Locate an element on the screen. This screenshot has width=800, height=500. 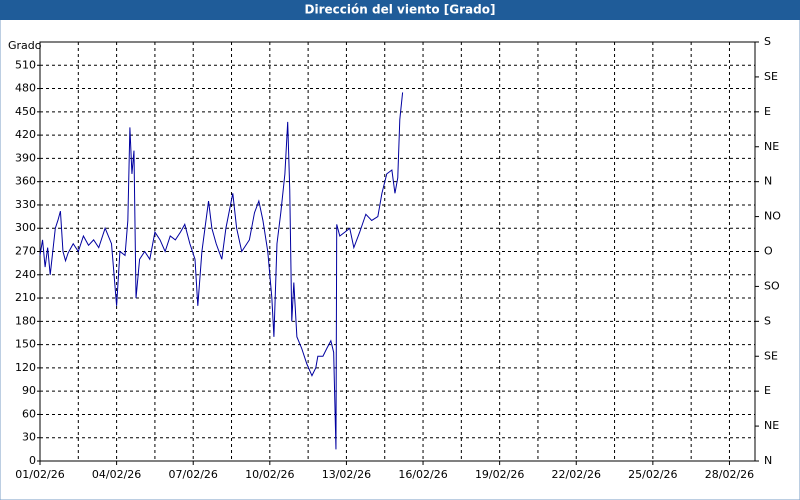
y-tick-label: 30 is located at coordinates (29, 437).